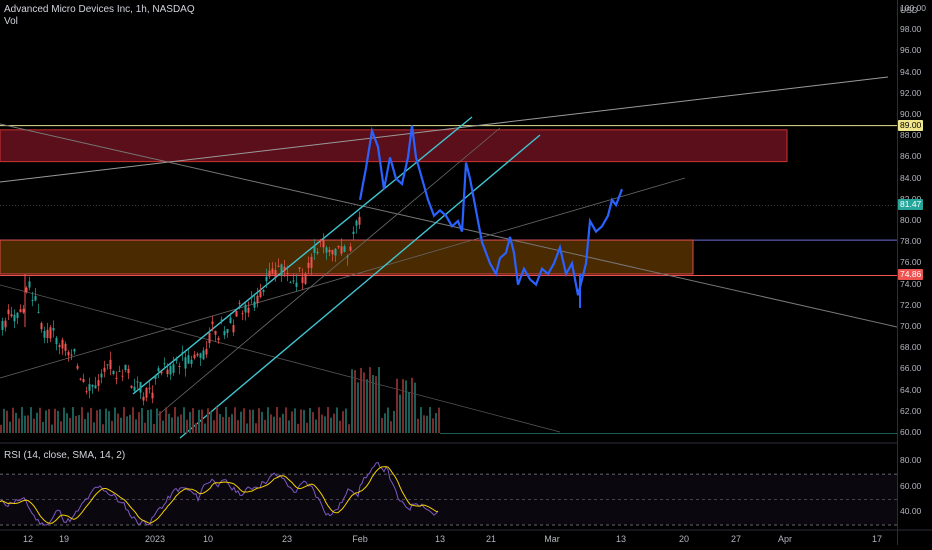  What do you see at coordinates (491, 539) in the screenshot?
I see `time-tick: 21` at bounding box center [491, 539].